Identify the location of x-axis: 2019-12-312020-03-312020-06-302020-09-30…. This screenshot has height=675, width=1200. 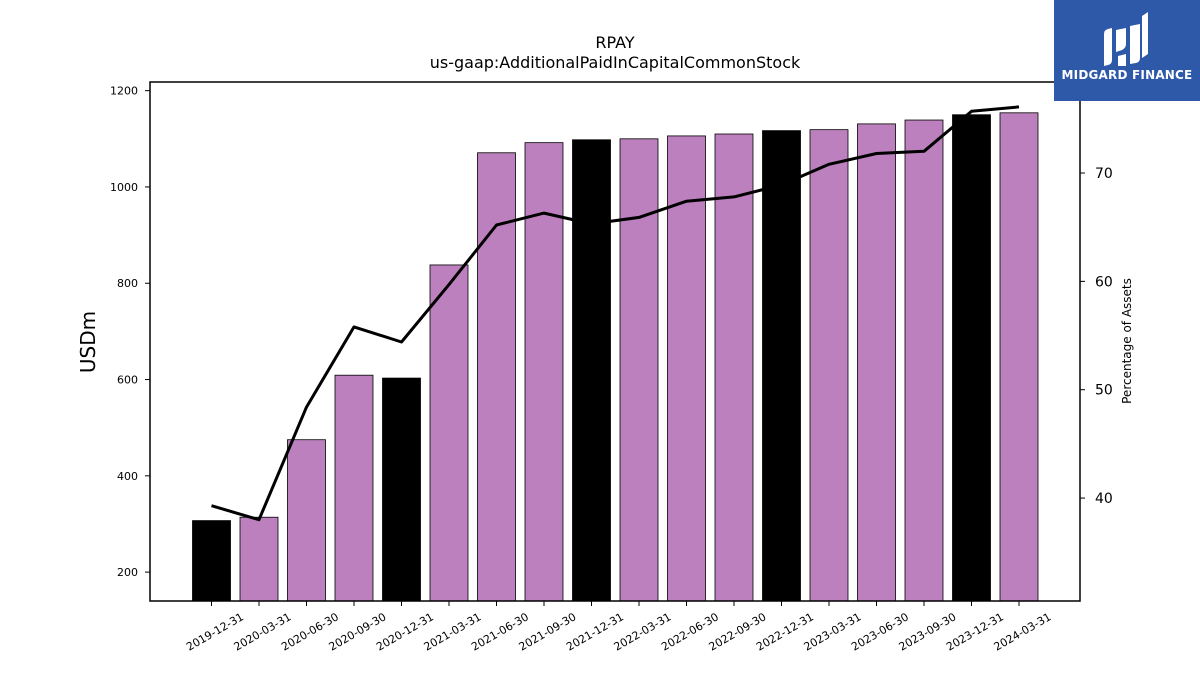
(619, 627).